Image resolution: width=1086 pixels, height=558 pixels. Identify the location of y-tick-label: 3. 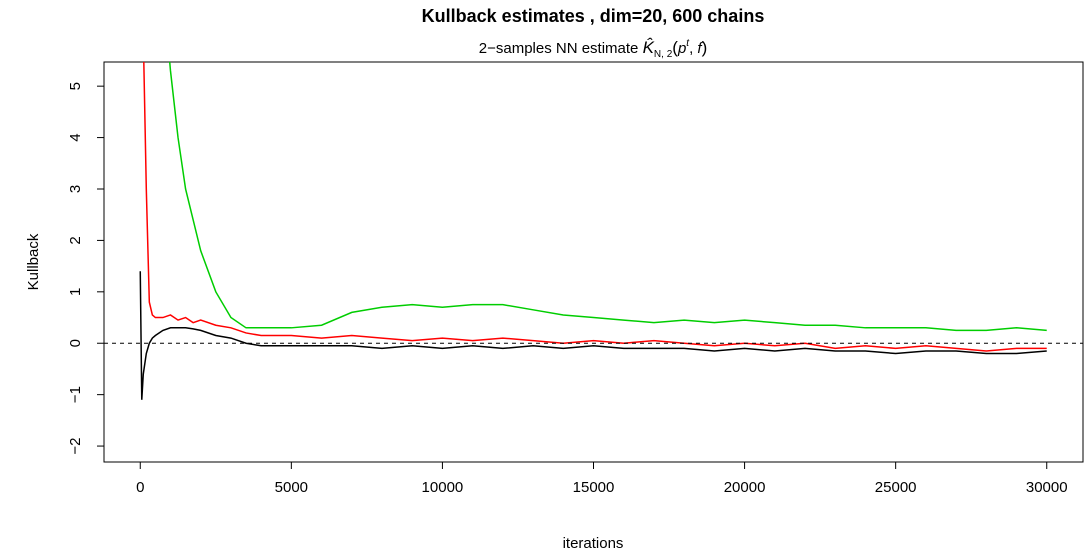
(75, 189).